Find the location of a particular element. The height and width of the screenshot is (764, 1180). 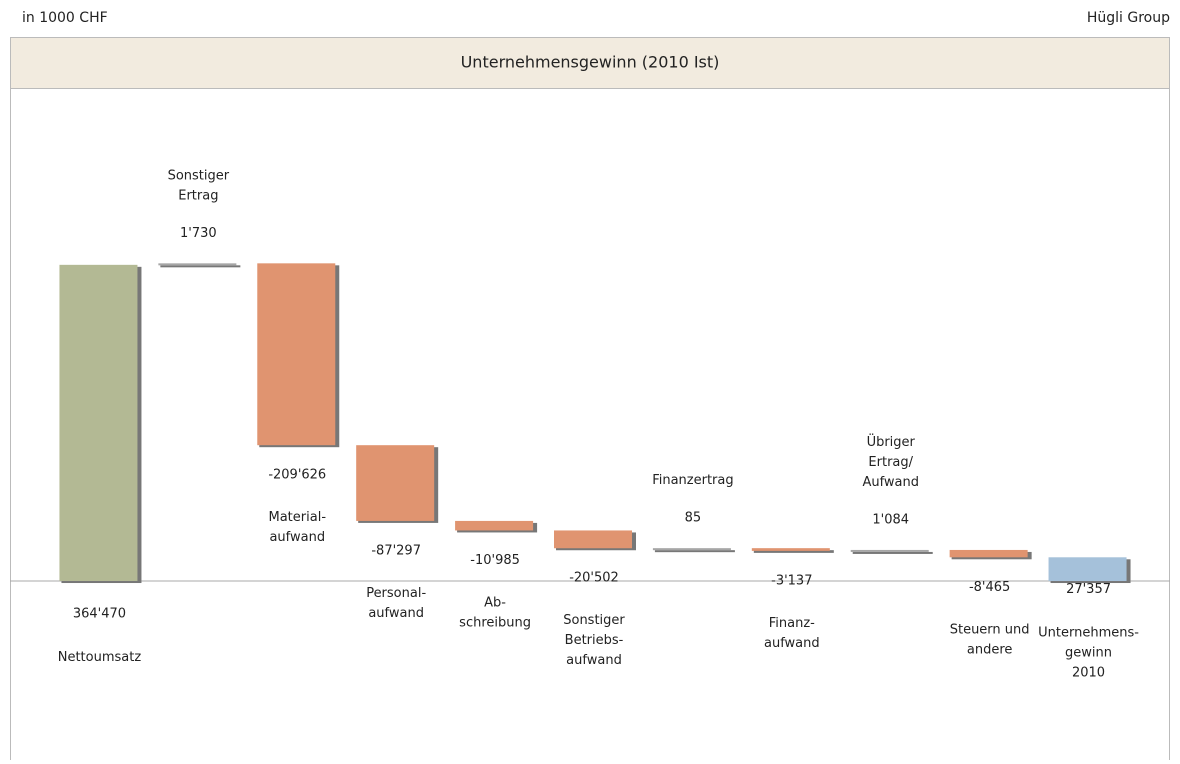

category-label: Finanz-aufwand is located at coordinates (792, 632).